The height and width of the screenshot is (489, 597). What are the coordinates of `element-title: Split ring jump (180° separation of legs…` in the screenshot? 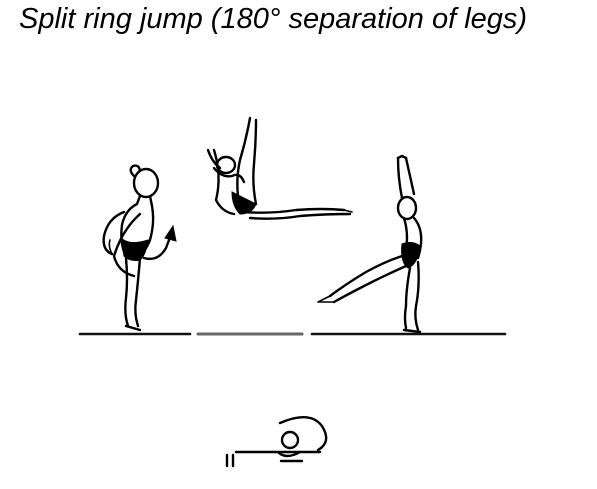 It's located at (273, 19).